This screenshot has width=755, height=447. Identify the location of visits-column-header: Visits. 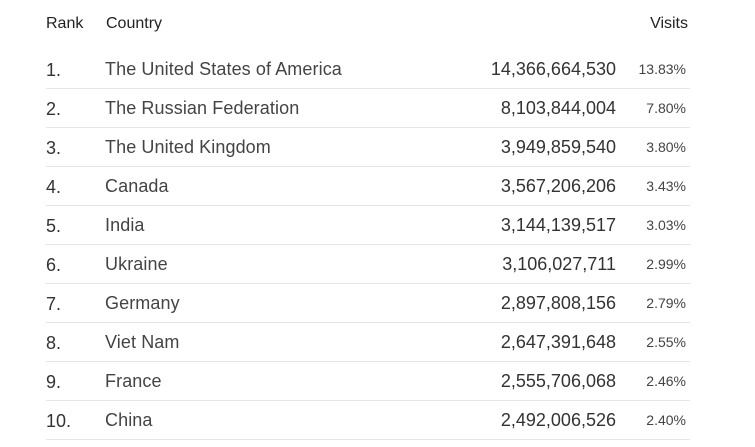
(669, 23).